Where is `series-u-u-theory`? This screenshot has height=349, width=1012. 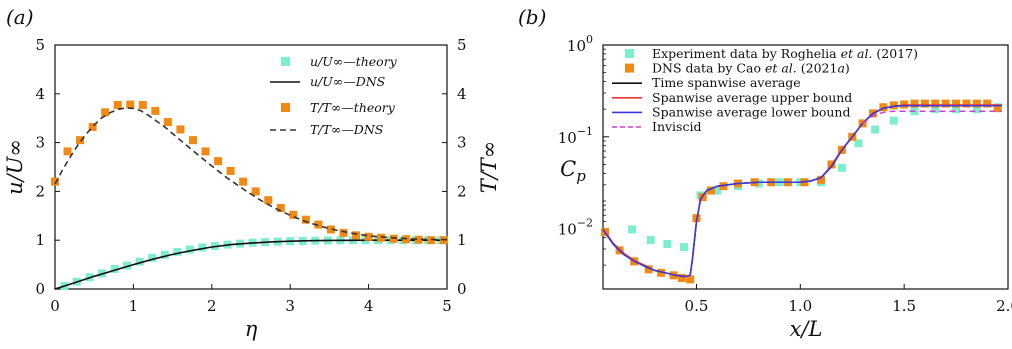
series-u-u-theory is located at coordinates (252, 263).